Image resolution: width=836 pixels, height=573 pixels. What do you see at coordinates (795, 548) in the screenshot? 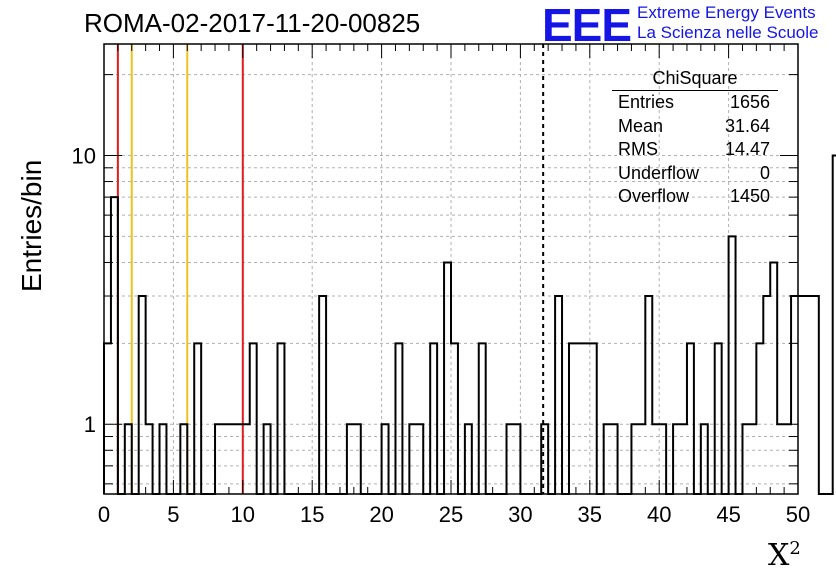
I see `x-axis-label-sup: 2` at bounding box center [795, 548].